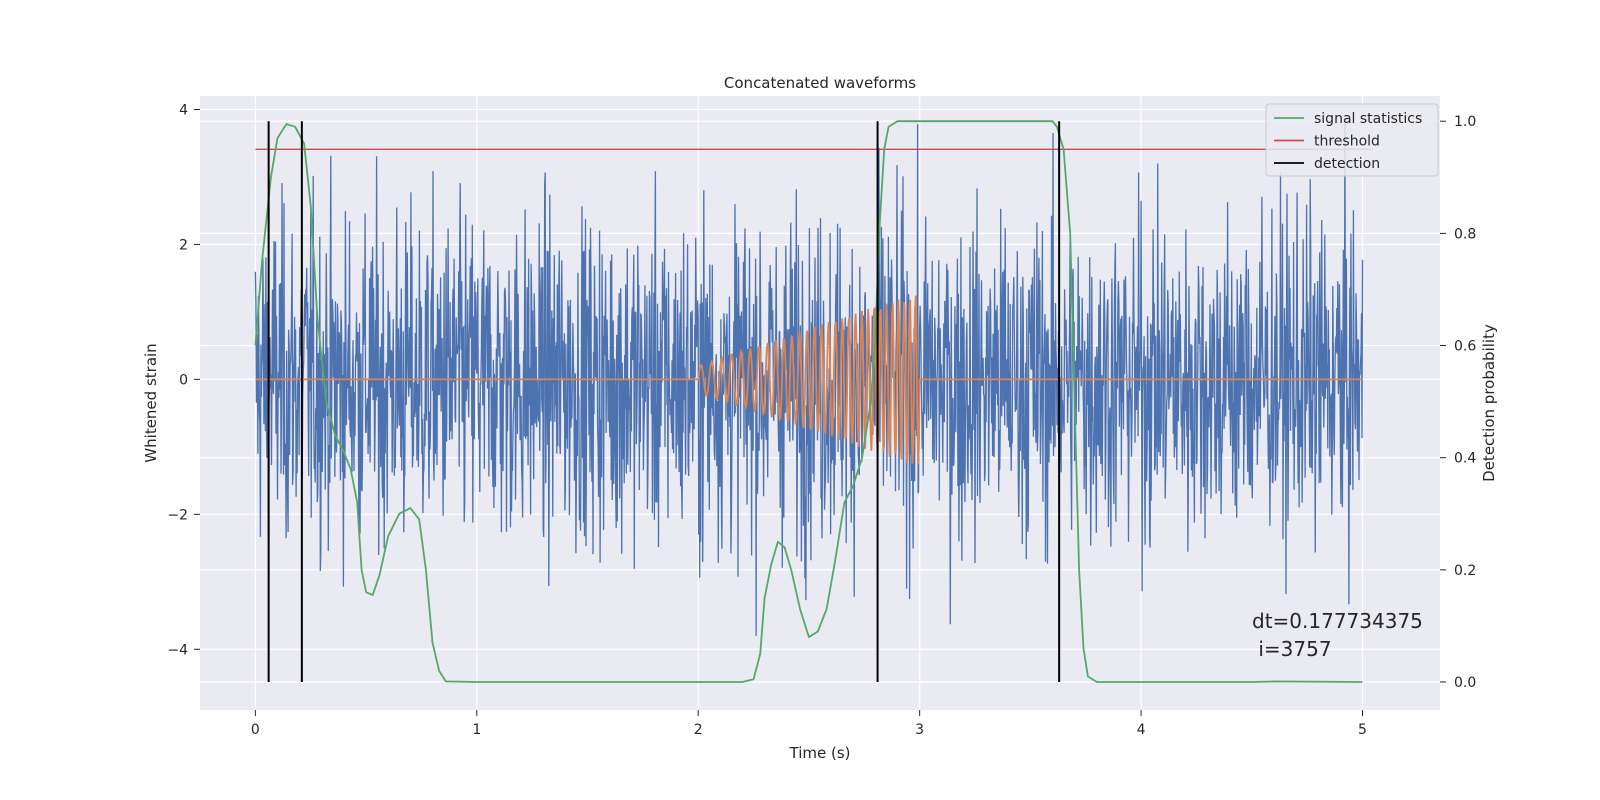  Describe the element at coordinates (1347, 142) in the screenshot. I see `legend-label: threshold` at that location.